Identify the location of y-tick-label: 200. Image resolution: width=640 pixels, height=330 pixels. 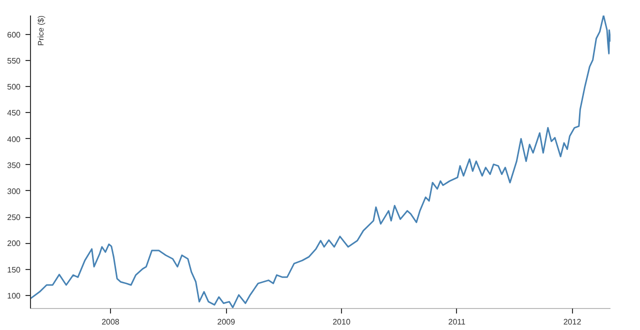
(14, 243).